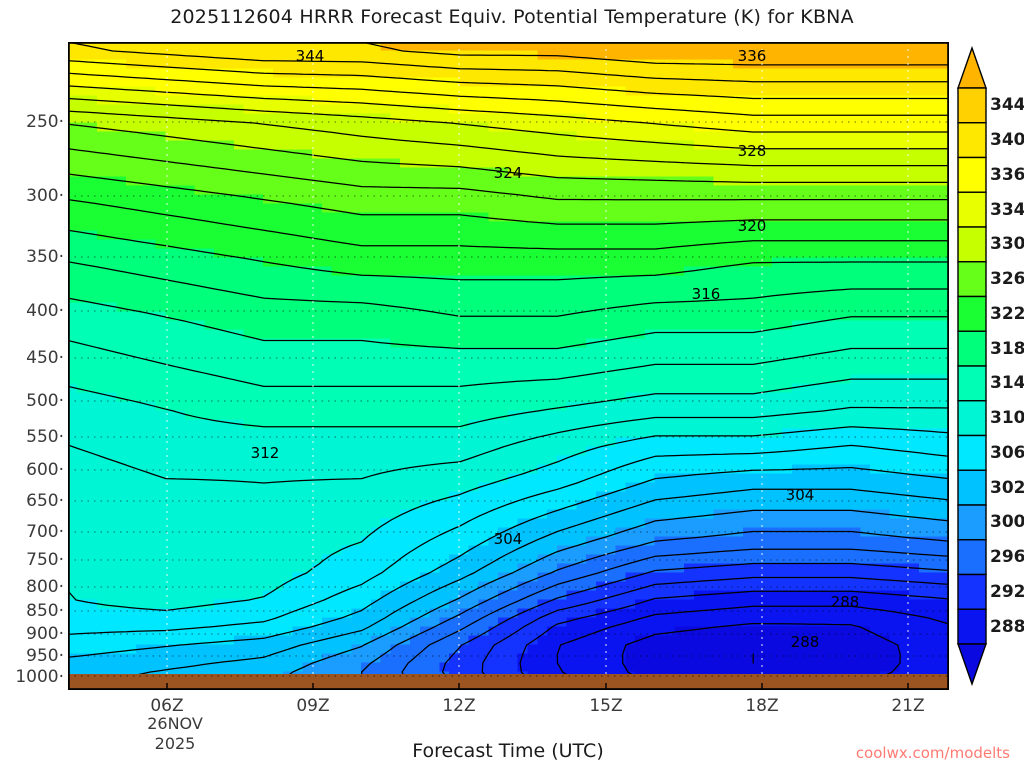 The width and height of the screenshot is (1024, 768). Describe the element at coordinates (1007, 626) in the screenshot. I see `colorbar-tick-label: 288` at that location.